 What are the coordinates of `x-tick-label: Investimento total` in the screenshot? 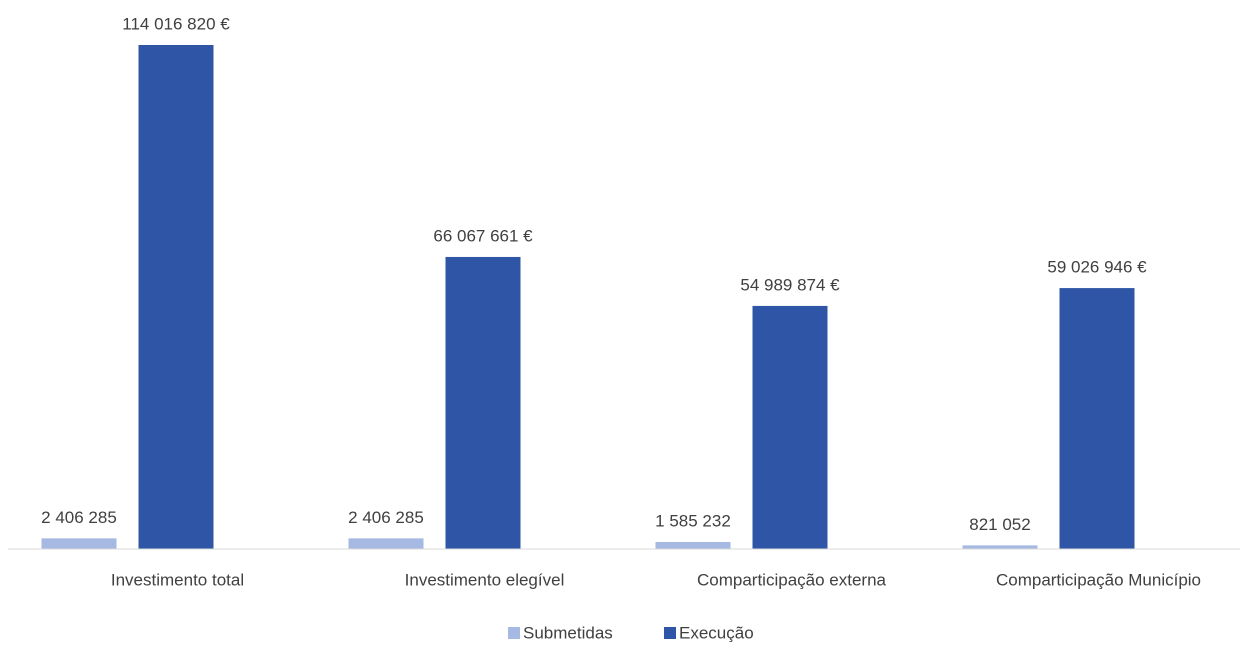 It's located at (177, 579).